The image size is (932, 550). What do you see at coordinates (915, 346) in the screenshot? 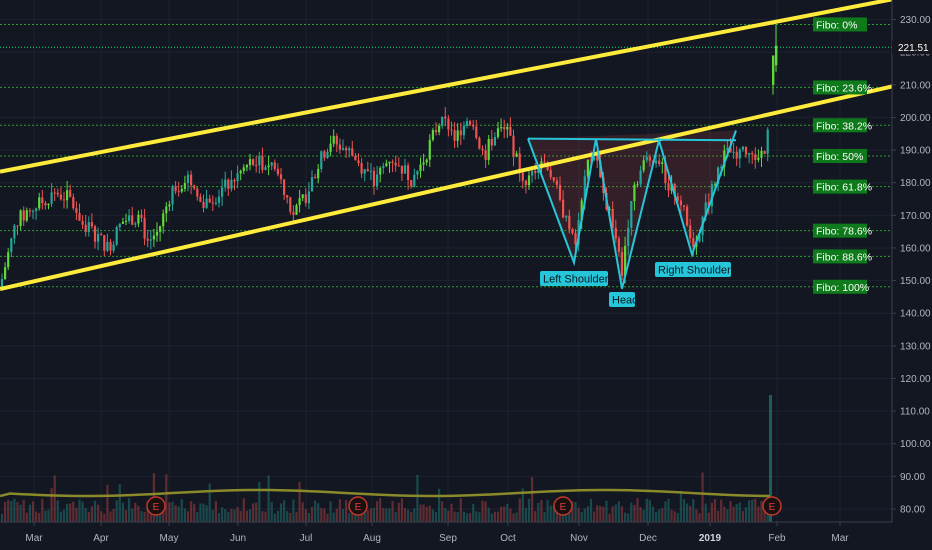
I see `y-axis-tick-label: 130.00` at bounding box center [915, 346].